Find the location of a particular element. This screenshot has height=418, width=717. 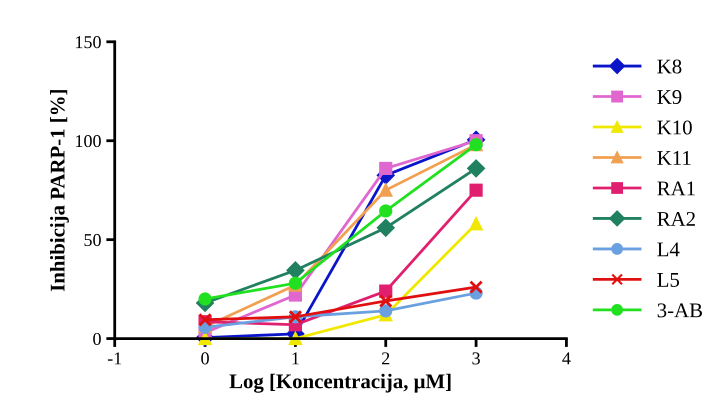

x-tick-label: 4 is located at coordinates (566, 358).